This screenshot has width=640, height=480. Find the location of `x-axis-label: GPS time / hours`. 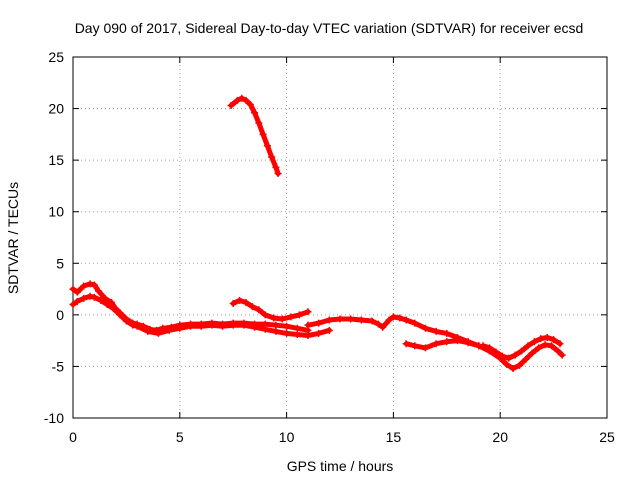

x-axis-label: GPS time / hours is located at coordinates (340, 466).